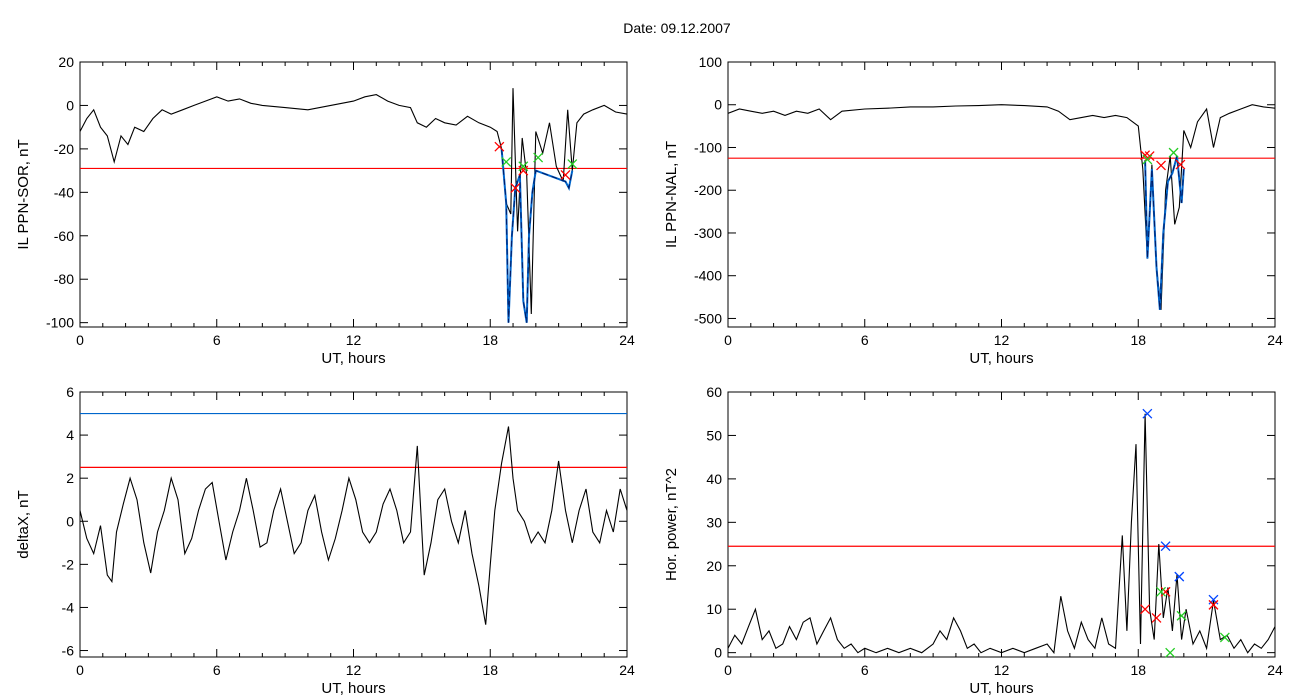 The height and width of the screenshot is (700, 1300). I want to click on highlight-segment, so click(537, 235).